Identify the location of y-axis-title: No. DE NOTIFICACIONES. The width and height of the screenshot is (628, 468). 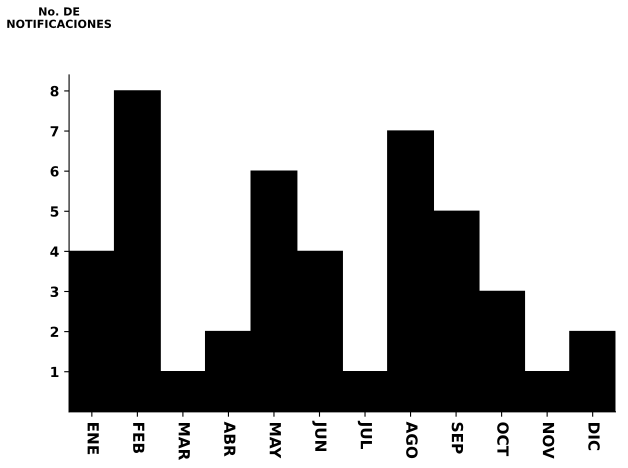
(59, 17).